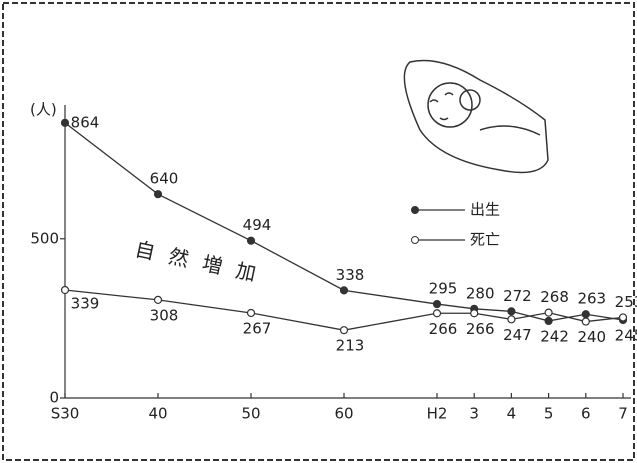 Image resolution: width=637 pixels, height=463 pixels. I want to click on x-tick-label: H2, so click(437, 414).